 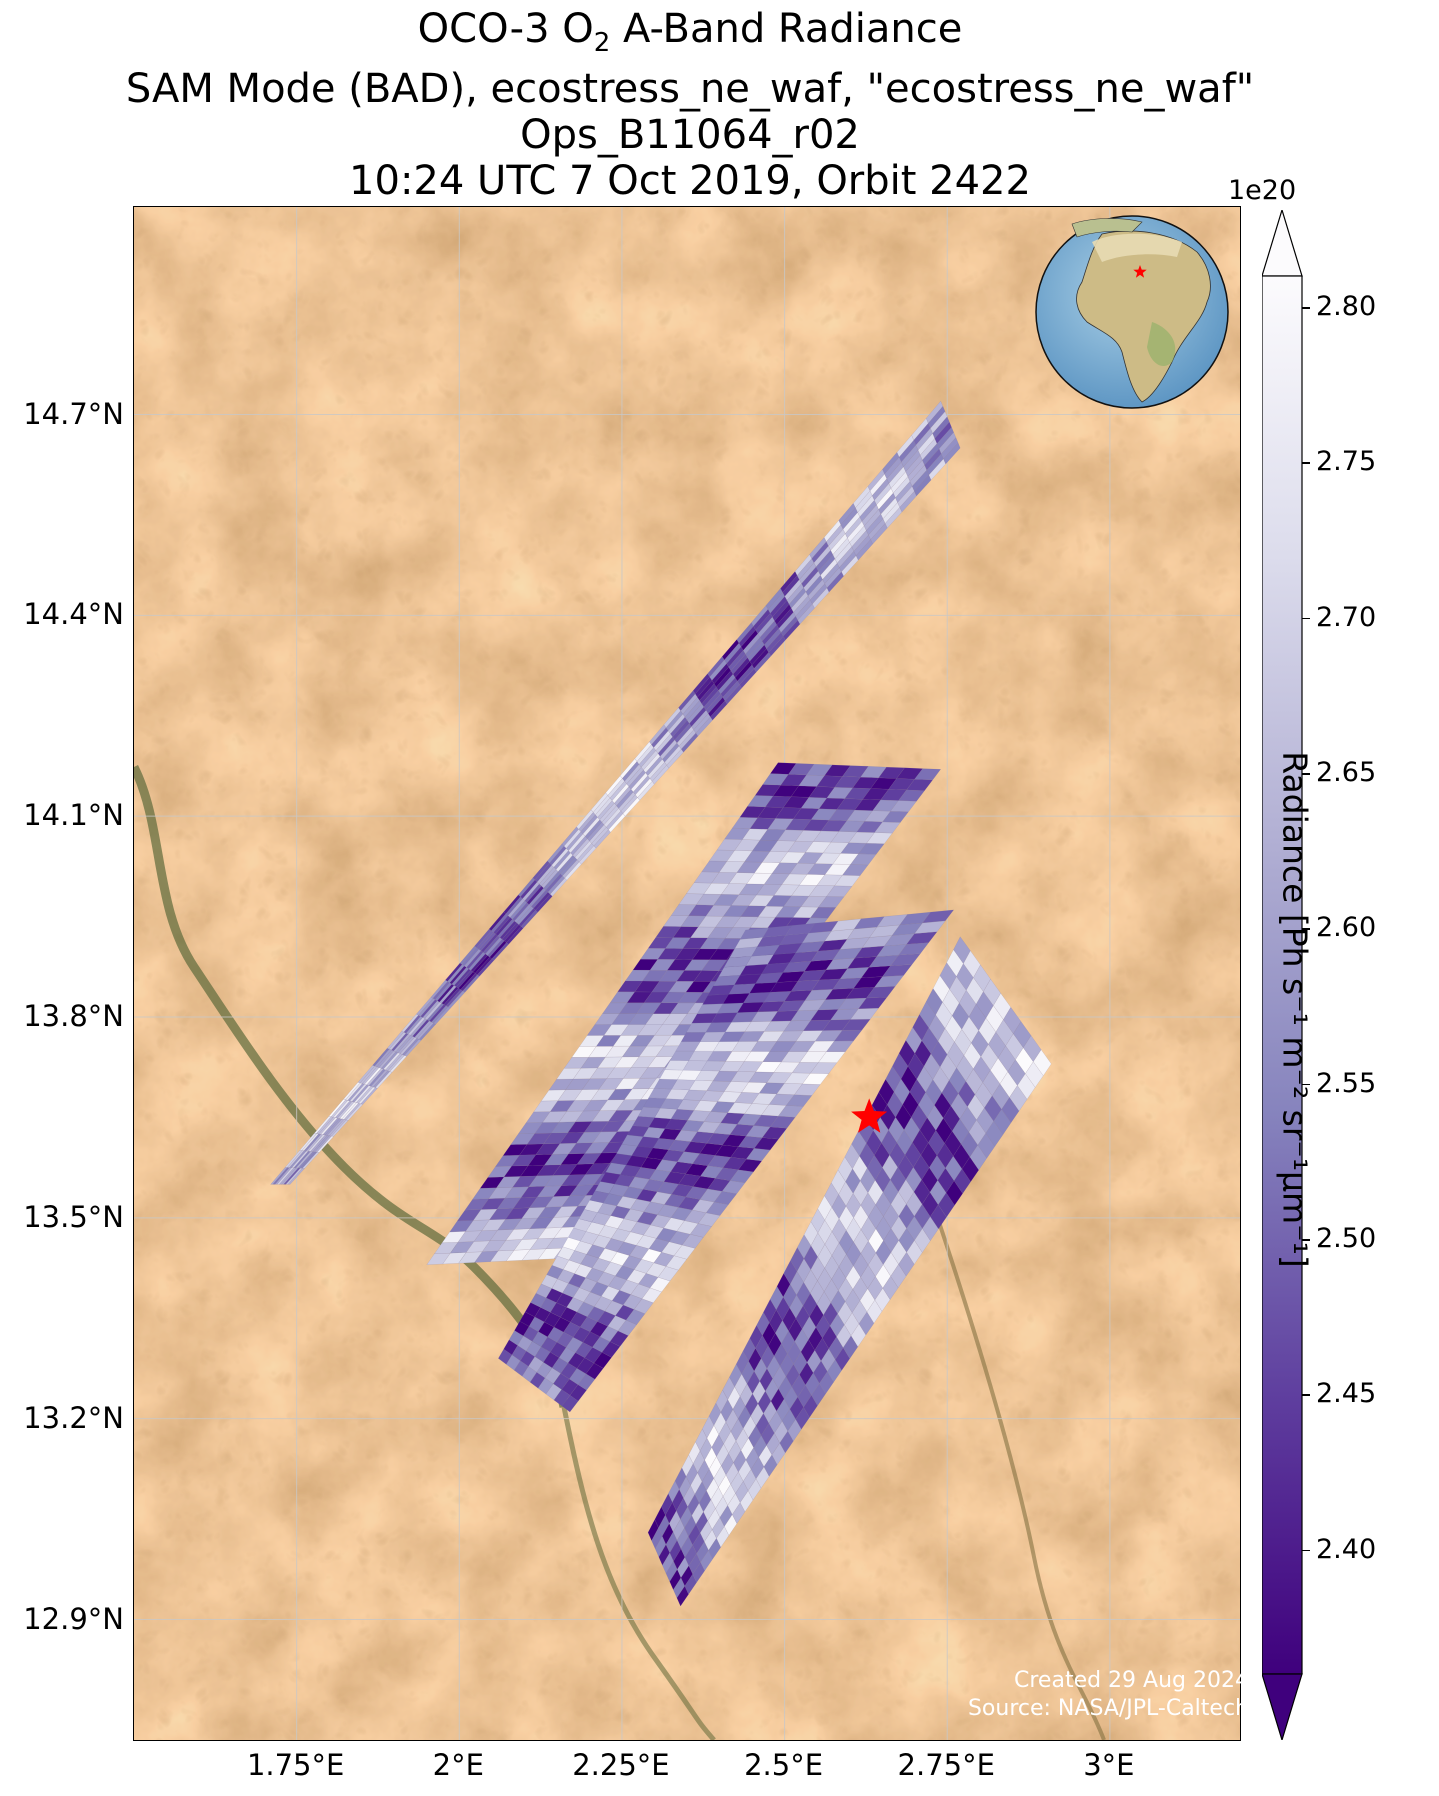 What do you see at coordinates (1262, 190) in the screenshot?
I see `colorbar-exponent: 1e20` at bounding box center [1262, 190].